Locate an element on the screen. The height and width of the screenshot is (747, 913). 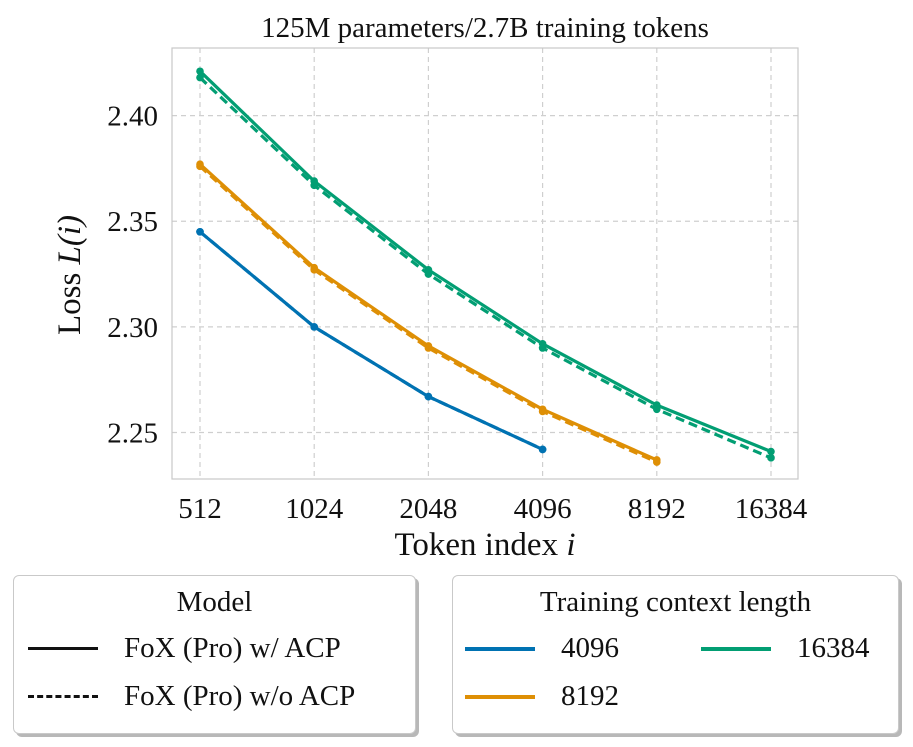
y-axis-label-text: Loss is located at coordinates (70, 299).